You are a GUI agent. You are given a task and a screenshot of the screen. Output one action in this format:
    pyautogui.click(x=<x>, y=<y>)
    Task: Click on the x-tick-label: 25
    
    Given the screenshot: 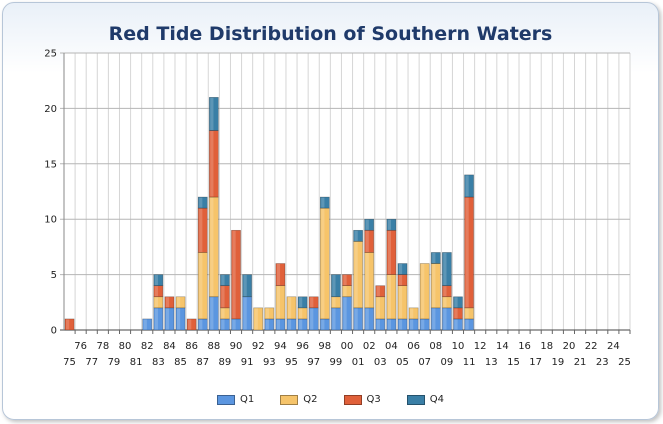 What is the action you would take?
    pyautogui.click(x=624, y=362)
    